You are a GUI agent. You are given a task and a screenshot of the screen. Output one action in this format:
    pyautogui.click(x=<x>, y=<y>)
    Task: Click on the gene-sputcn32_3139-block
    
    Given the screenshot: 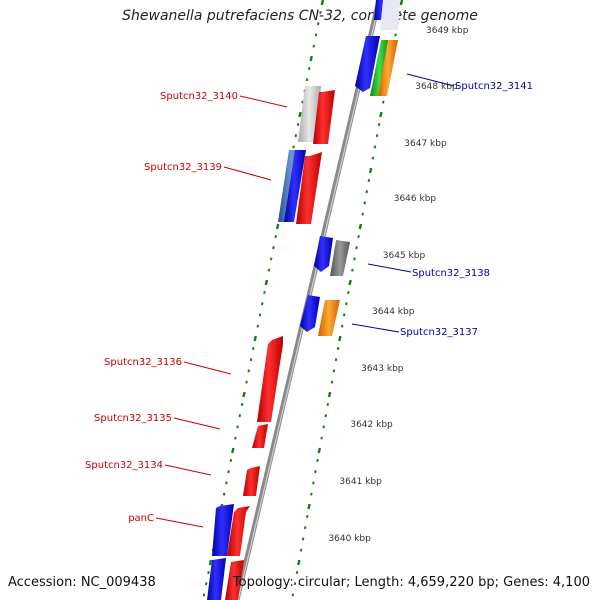 What is the action you would take?
    pyautogui.click(x=300, y=187)
    